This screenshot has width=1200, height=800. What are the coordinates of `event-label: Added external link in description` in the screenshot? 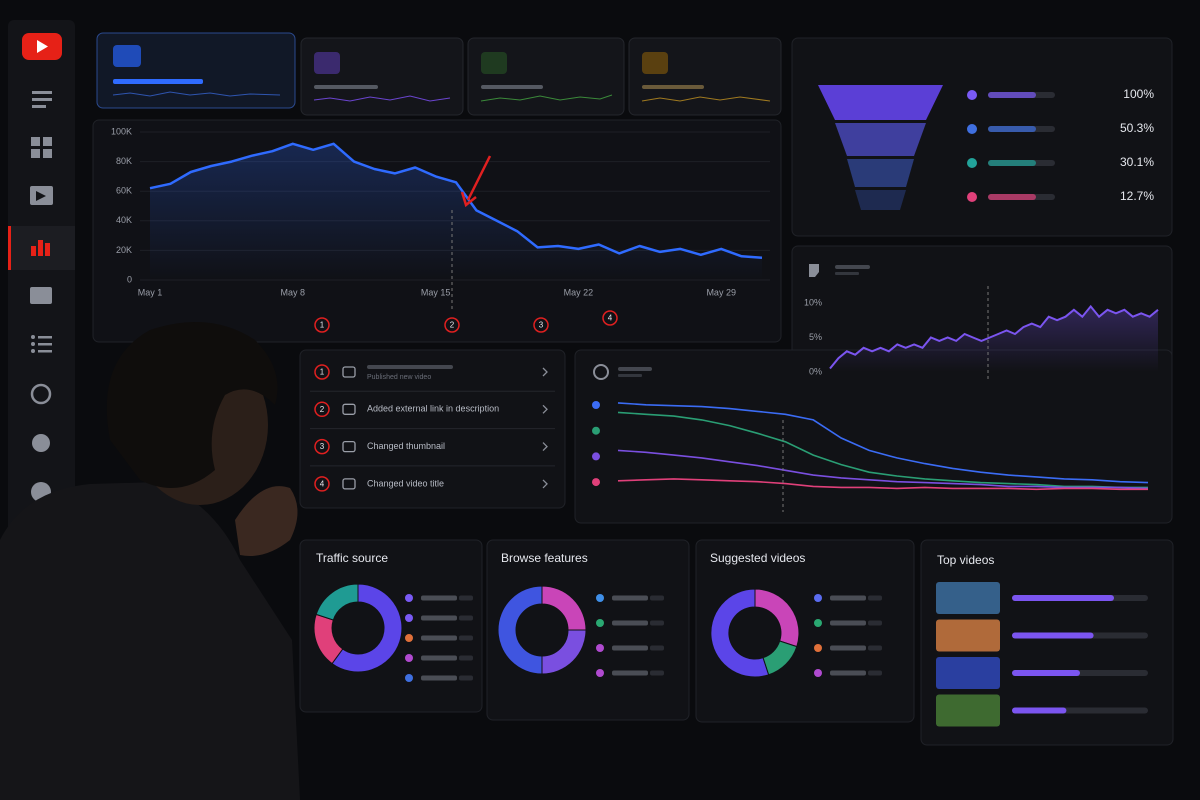 It's located at (433, 409).